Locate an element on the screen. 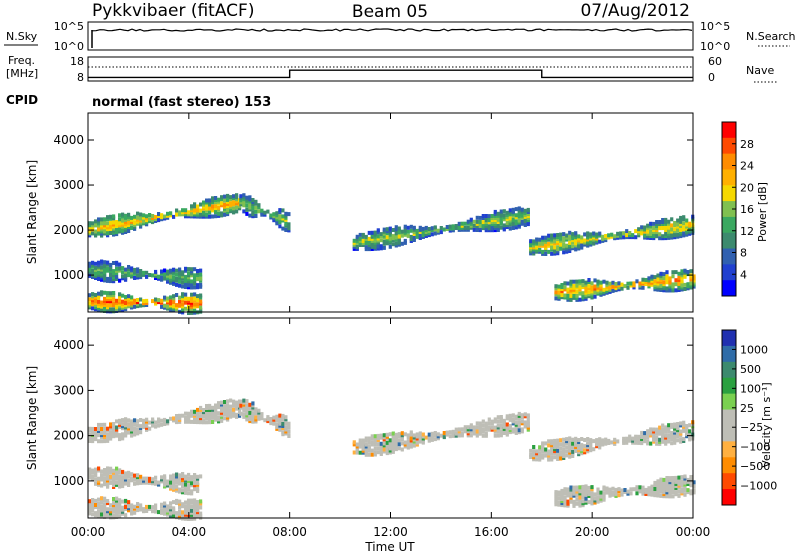 This screenshot has width=800, height=554. nsky-label: N.Sky is located at coordinates (22, 36).